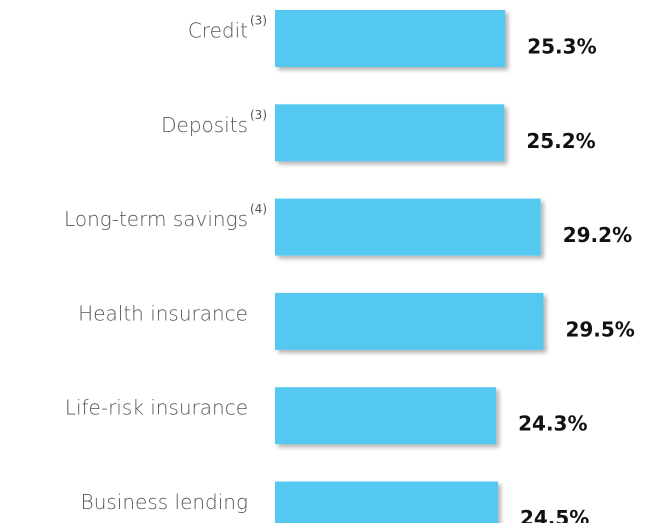  What do you see at coordinates (560, 141) in the screenshot?
I see `value-label: 25.2%` at bounding box center [560, 141].